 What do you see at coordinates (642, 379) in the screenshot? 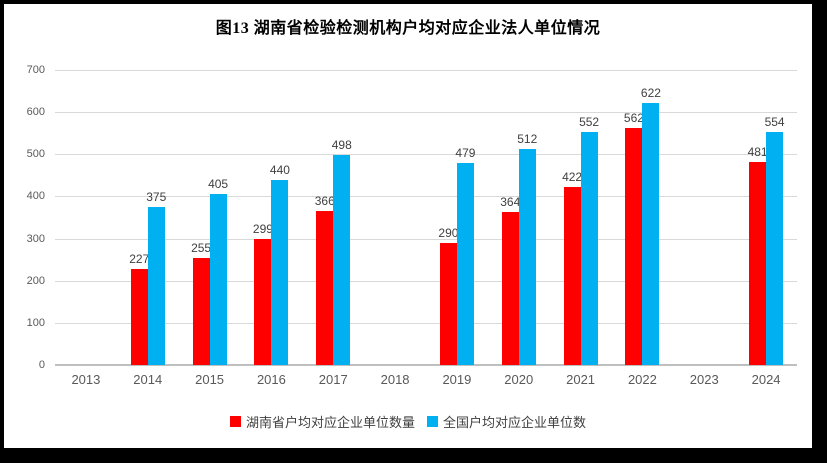
I see `x-tick-label: 2022` at bounding box center [642, 379].